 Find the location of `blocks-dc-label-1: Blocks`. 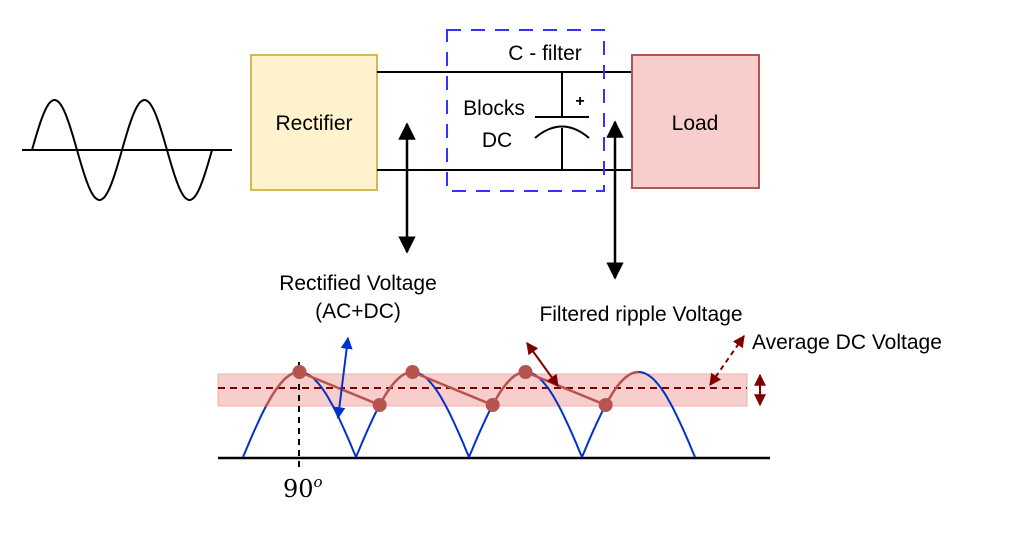

blocks-dc-label-1: Blocks is located at coordinates (494, 108).